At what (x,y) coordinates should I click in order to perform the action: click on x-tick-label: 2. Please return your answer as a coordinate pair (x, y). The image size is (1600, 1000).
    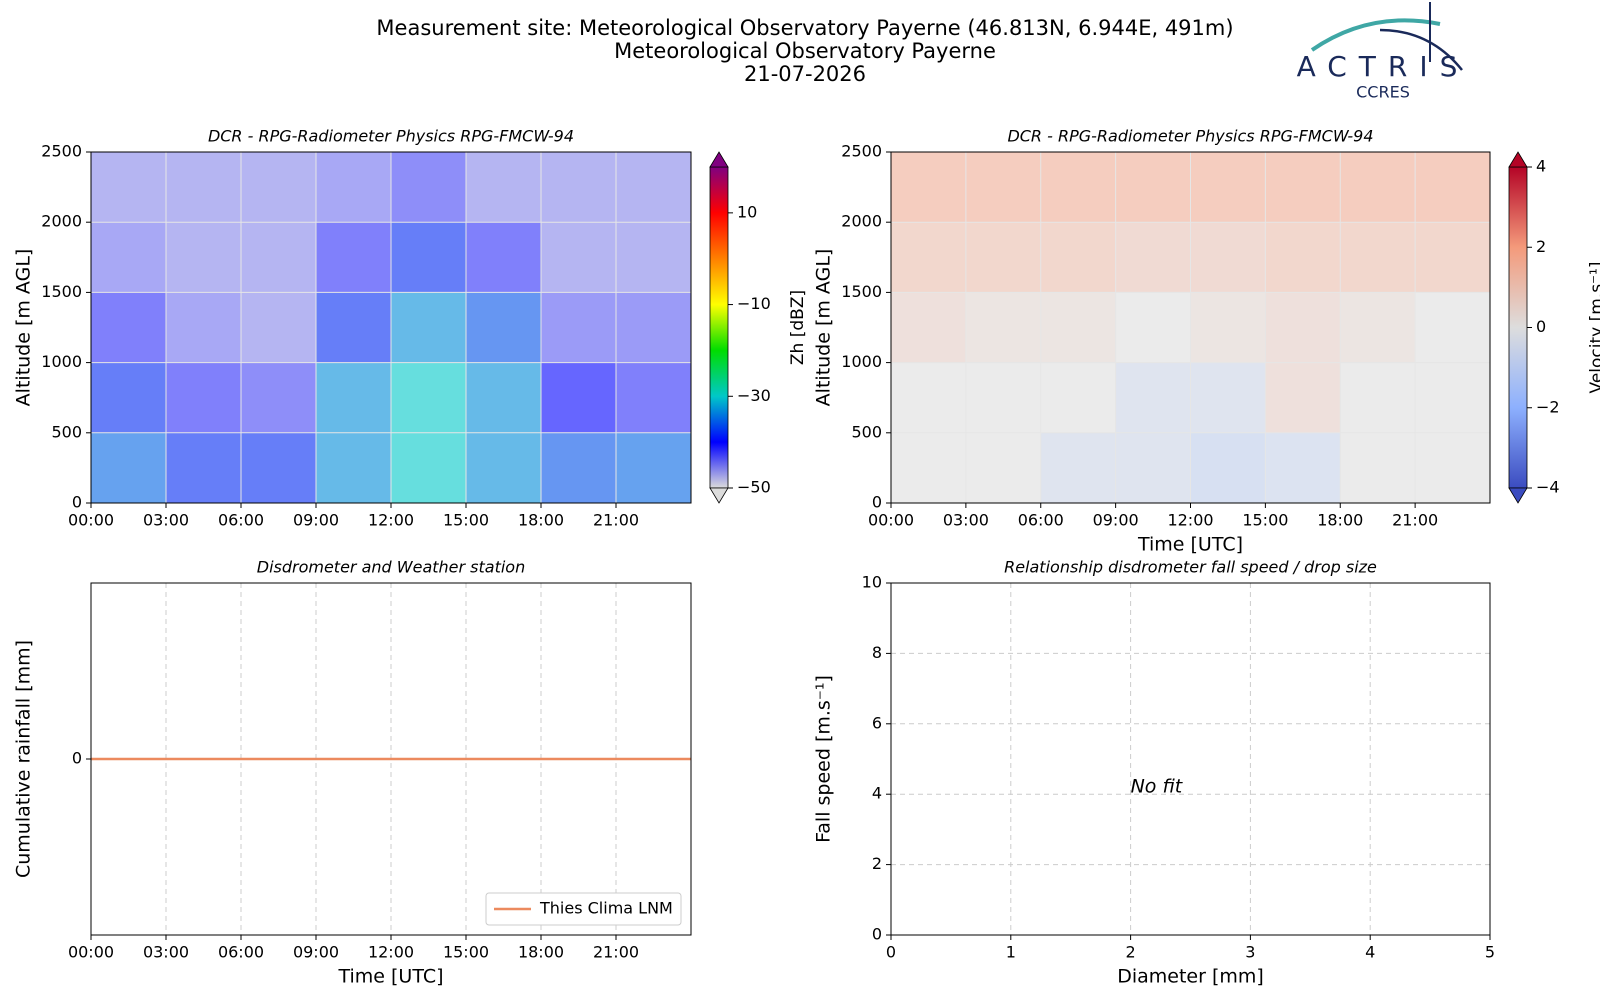
    Looking at the image, I should click on (1131, 952).